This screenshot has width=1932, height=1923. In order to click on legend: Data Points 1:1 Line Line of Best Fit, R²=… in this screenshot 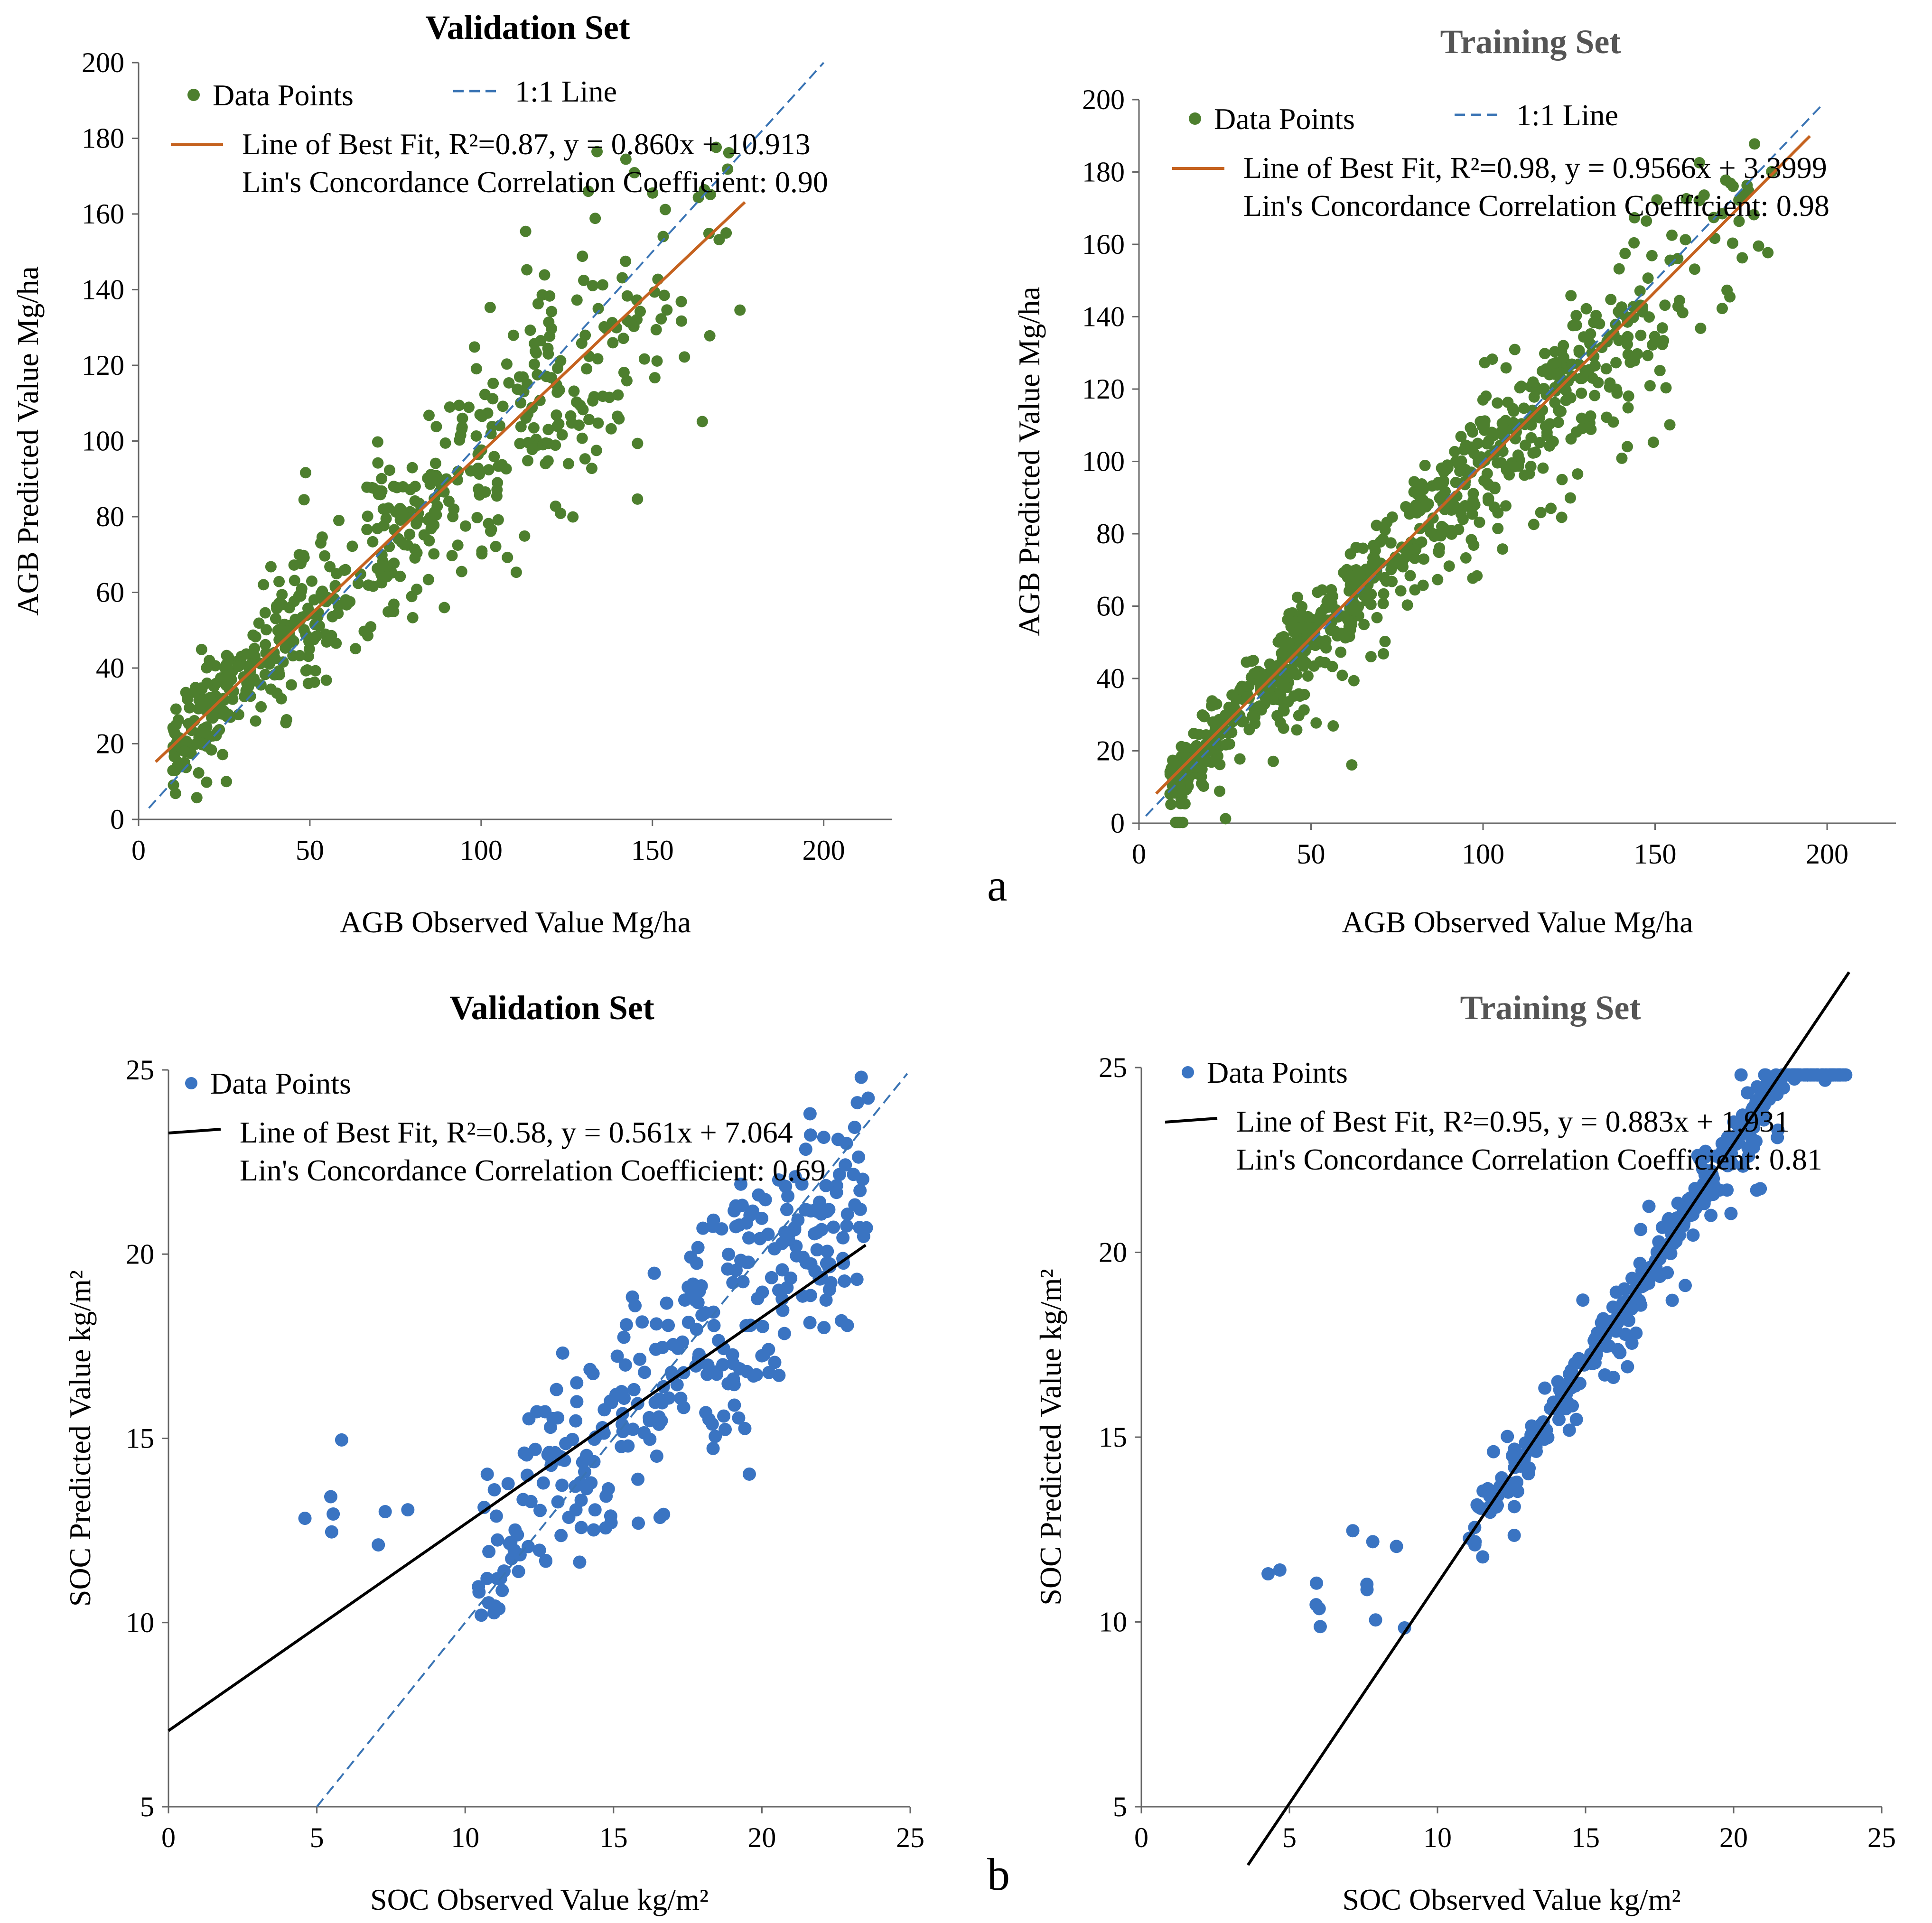, I will do `click(1501, 160)`.